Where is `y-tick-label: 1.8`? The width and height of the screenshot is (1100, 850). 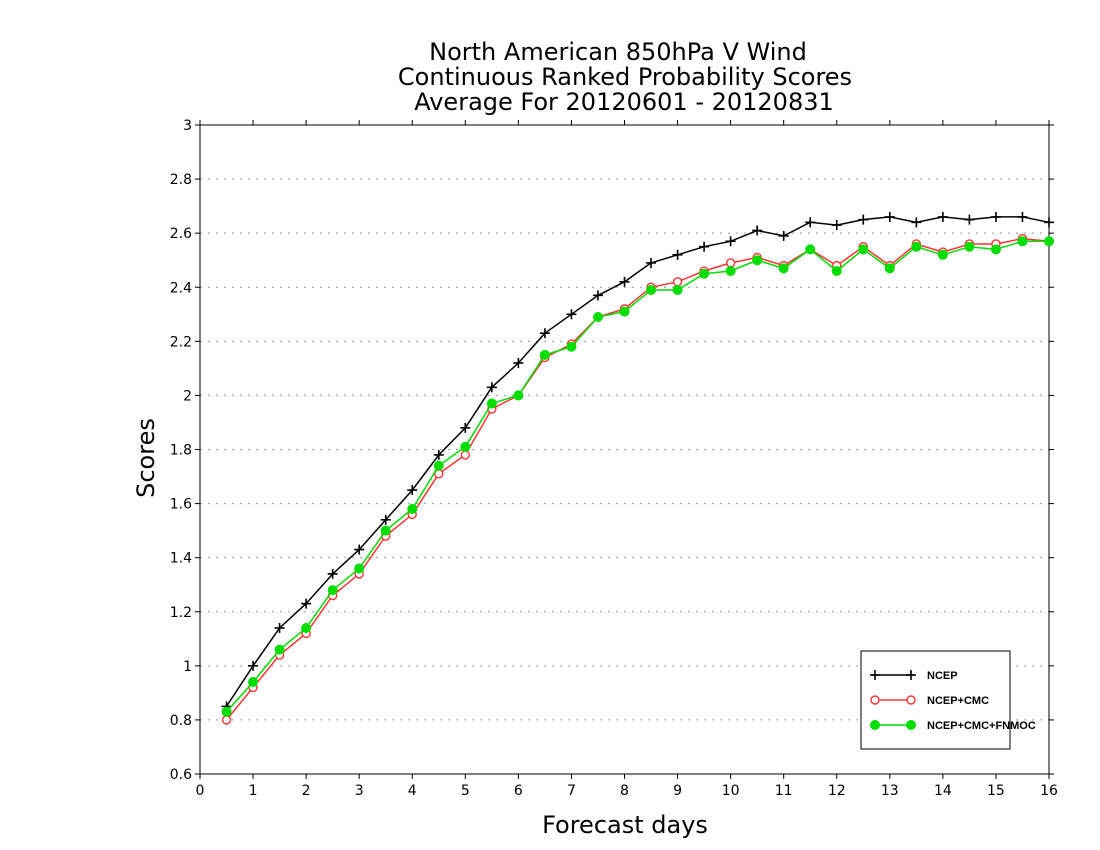
y-tick-label: 1.8 is located at coordinates (181, 451).